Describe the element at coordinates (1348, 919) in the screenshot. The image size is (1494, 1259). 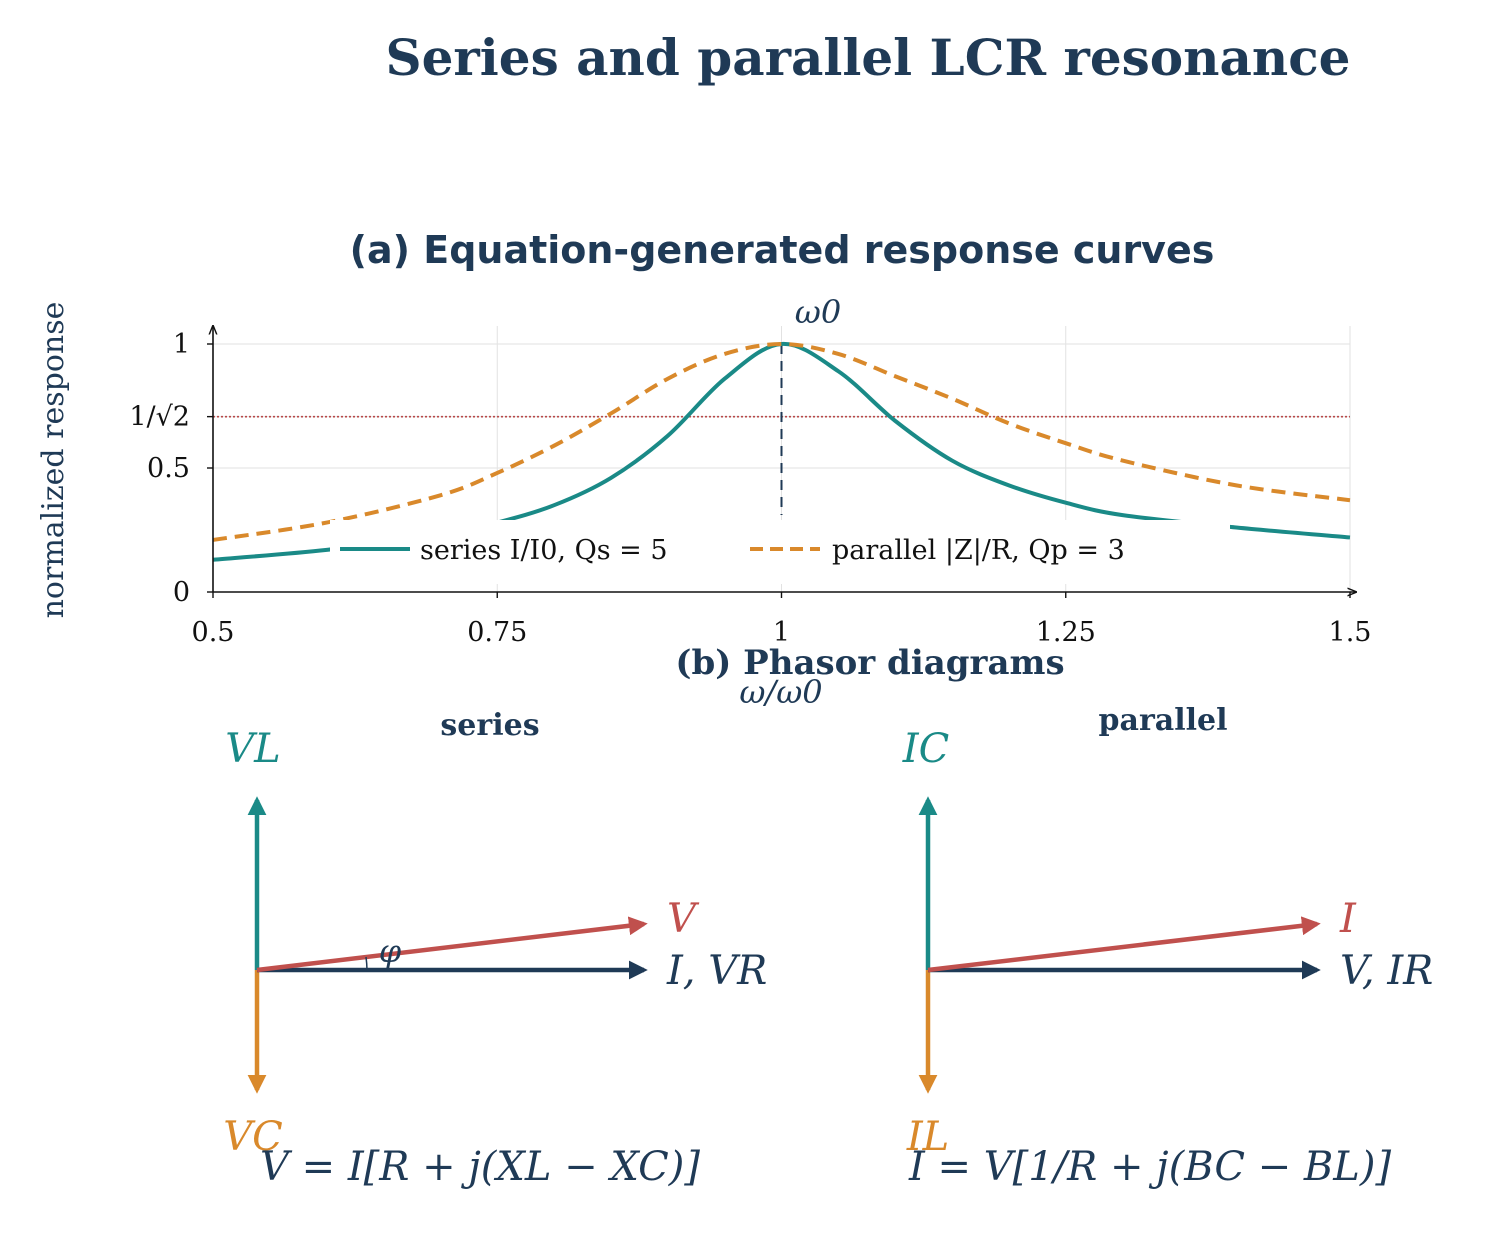
I see `parallel-i-label: I` at that location.